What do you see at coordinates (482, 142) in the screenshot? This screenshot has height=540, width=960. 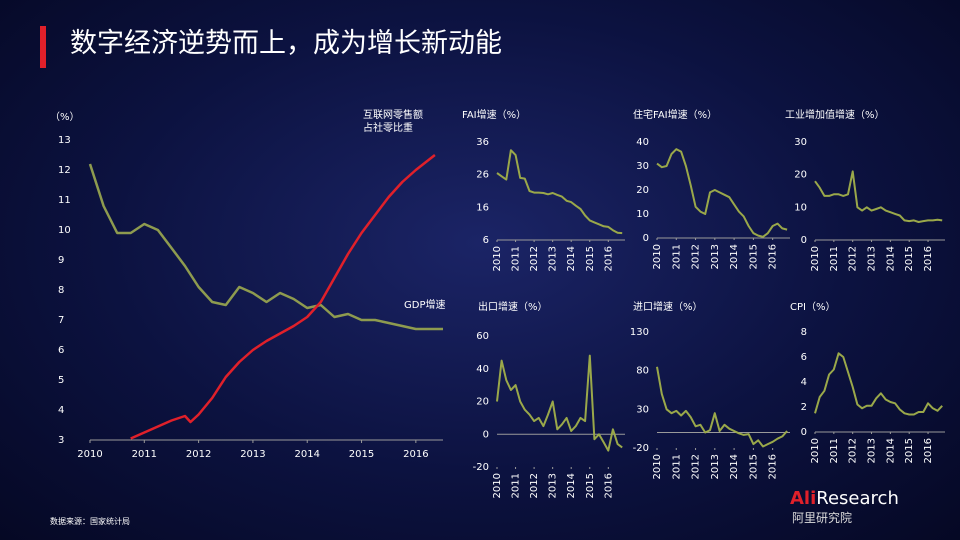 I see `y-tick-label: 36` at bounding box center [482, 142].